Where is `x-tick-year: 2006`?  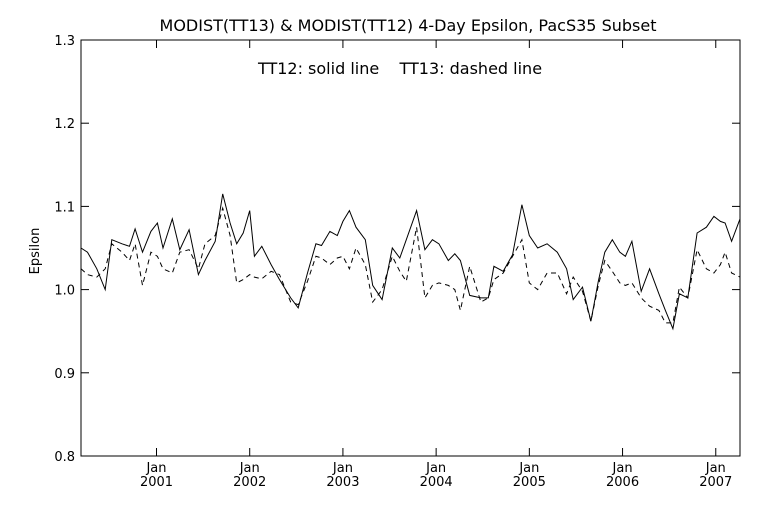 x-tick-year: 2006 is located at coordinates (622, 482).